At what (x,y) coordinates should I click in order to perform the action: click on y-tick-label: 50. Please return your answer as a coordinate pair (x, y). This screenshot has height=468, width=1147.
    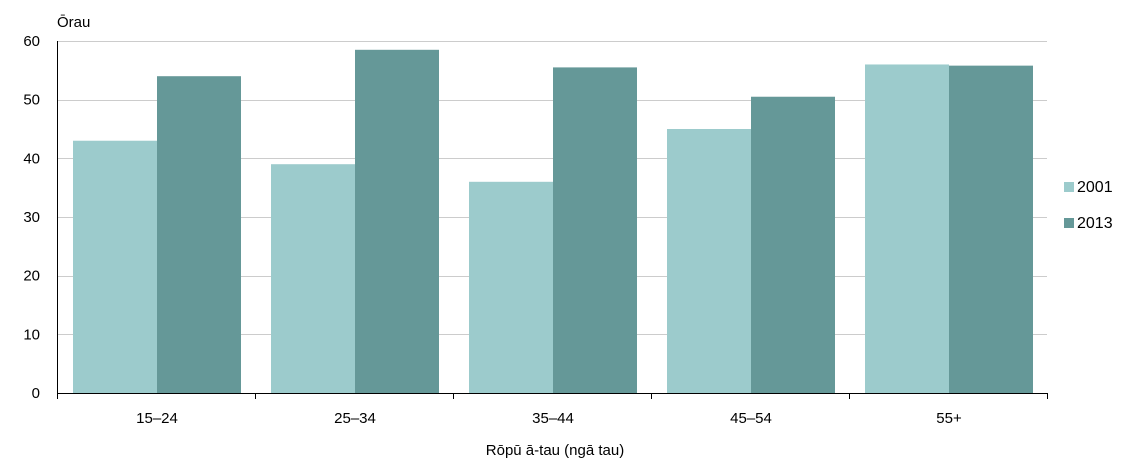
    Looking at the image, I should click on (31, 100).